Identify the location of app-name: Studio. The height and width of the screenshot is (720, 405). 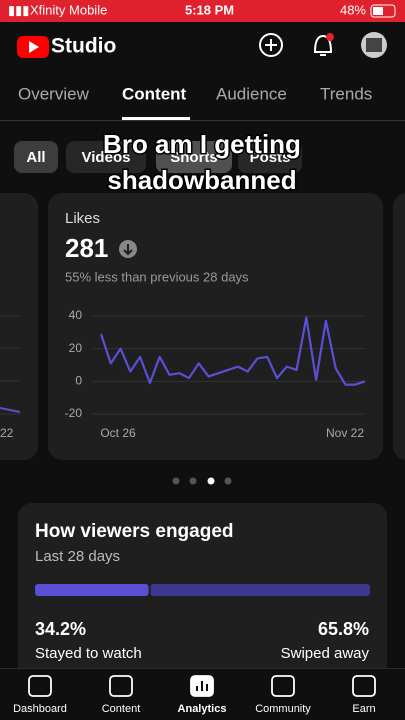
(83, 46).